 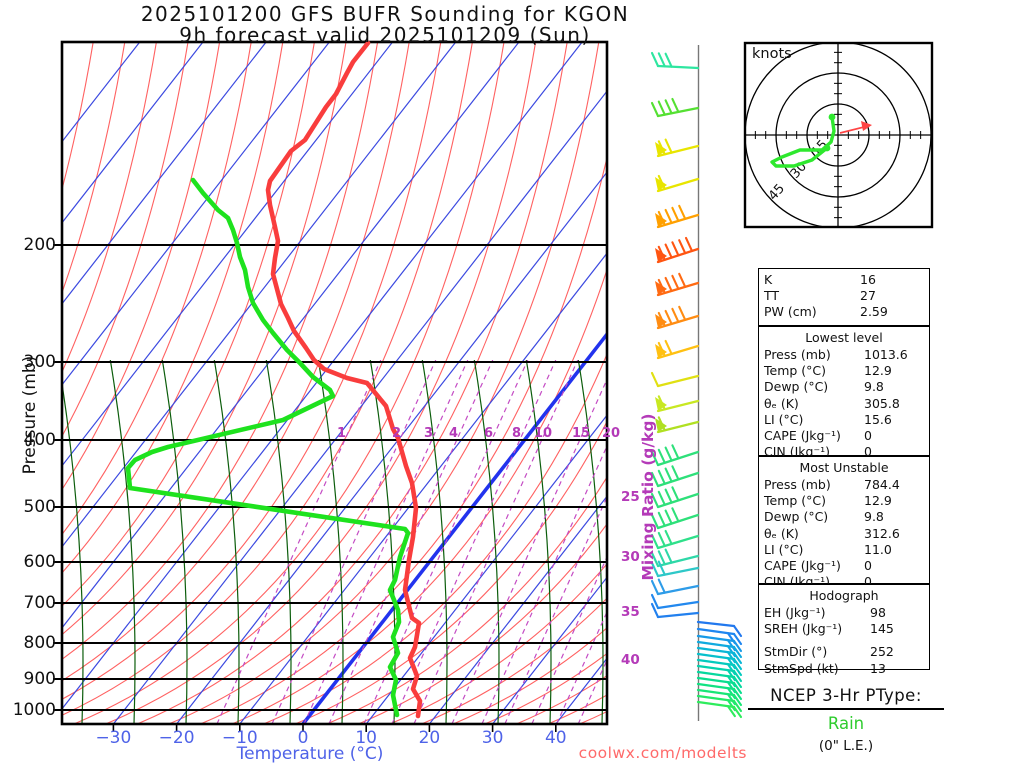 I want to click on mixing-ratio-axis-label: Mixing Ratio (g/kg), so click(x=648, y=497).